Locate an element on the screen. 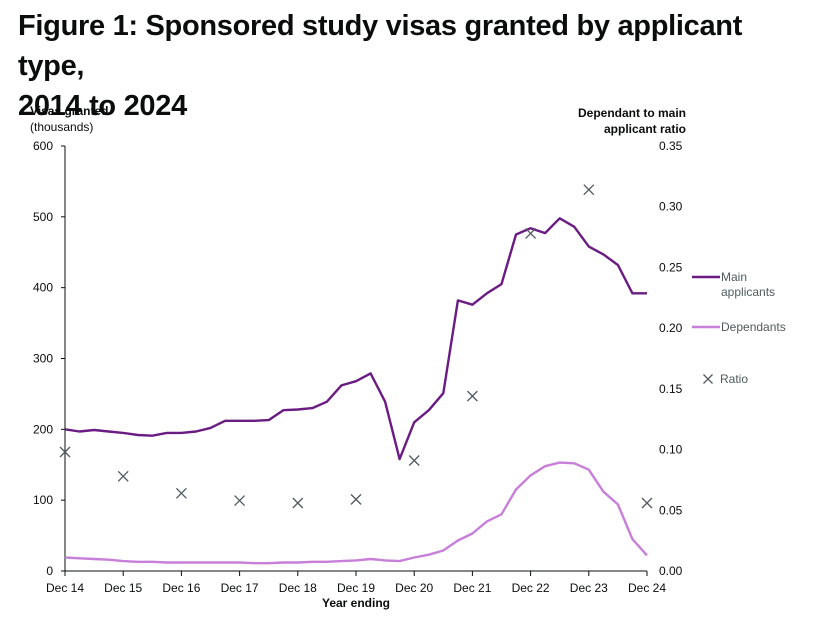  x-tick-label: Dec 17 is located at coordinates (240, 588).